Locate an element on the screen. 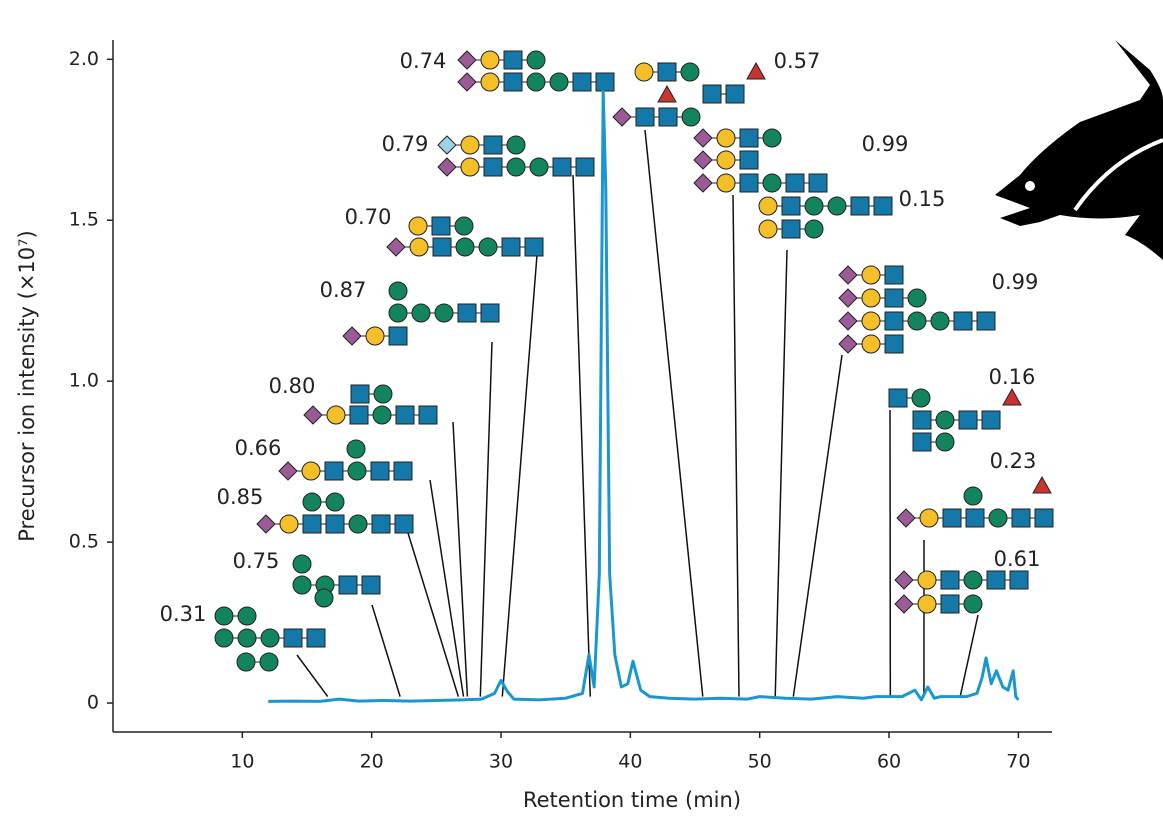 The height and width of the screenshot is (822, 1163). x-tick-label: 20 is located at coordinates (372, 762).